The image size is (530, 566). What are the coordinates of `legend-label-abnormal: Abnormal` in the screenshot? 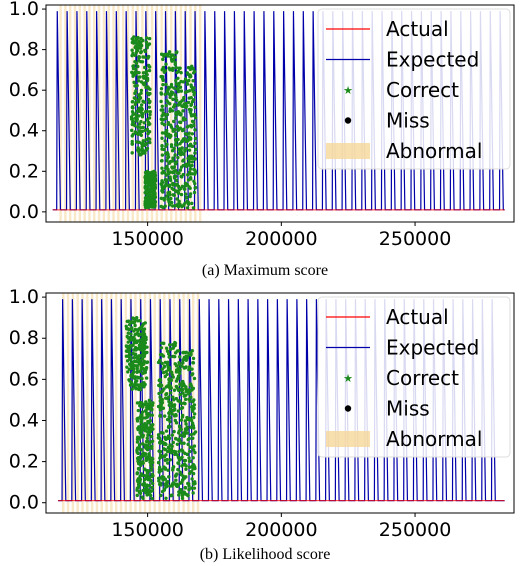 It's located at (434, 439).